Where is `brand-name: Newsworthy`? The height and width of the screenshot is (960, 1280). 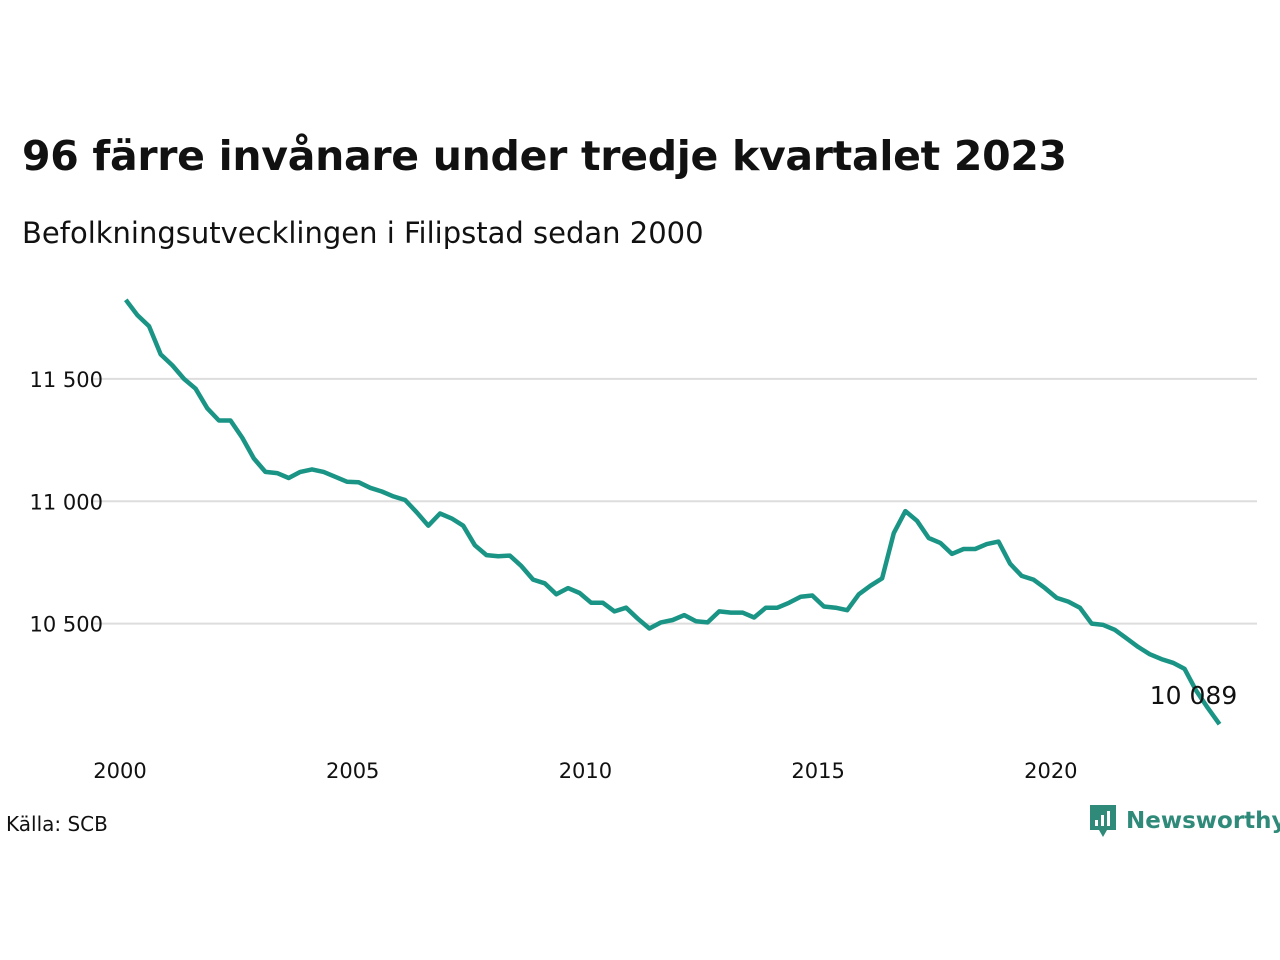
brand-name: Newsworthy is located at coordinates (1203, 821).